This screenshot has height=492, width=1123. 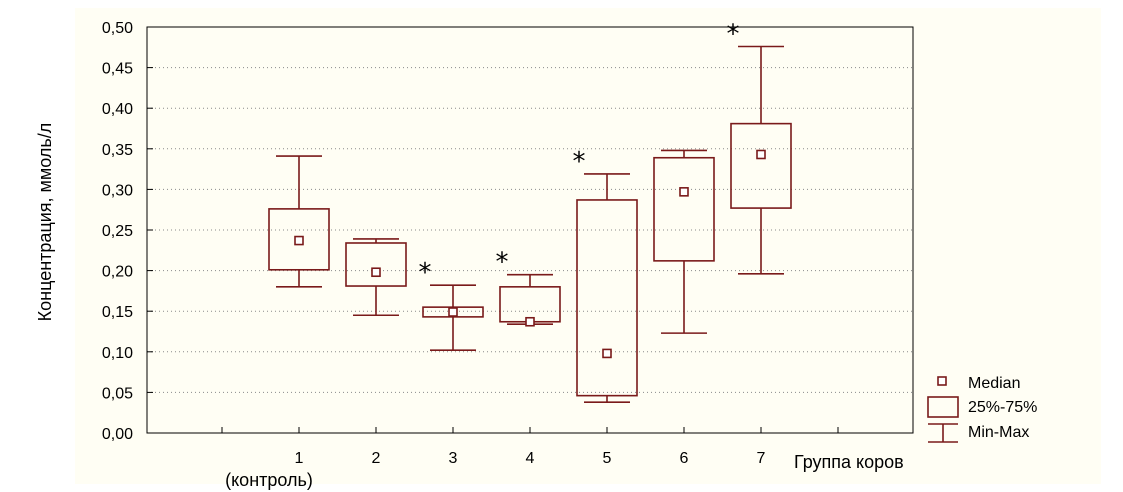 What do you see at coordinates (994, 383) in the screenshot?
I see `legend-median-label: Median` at bounding box center [994, 383].